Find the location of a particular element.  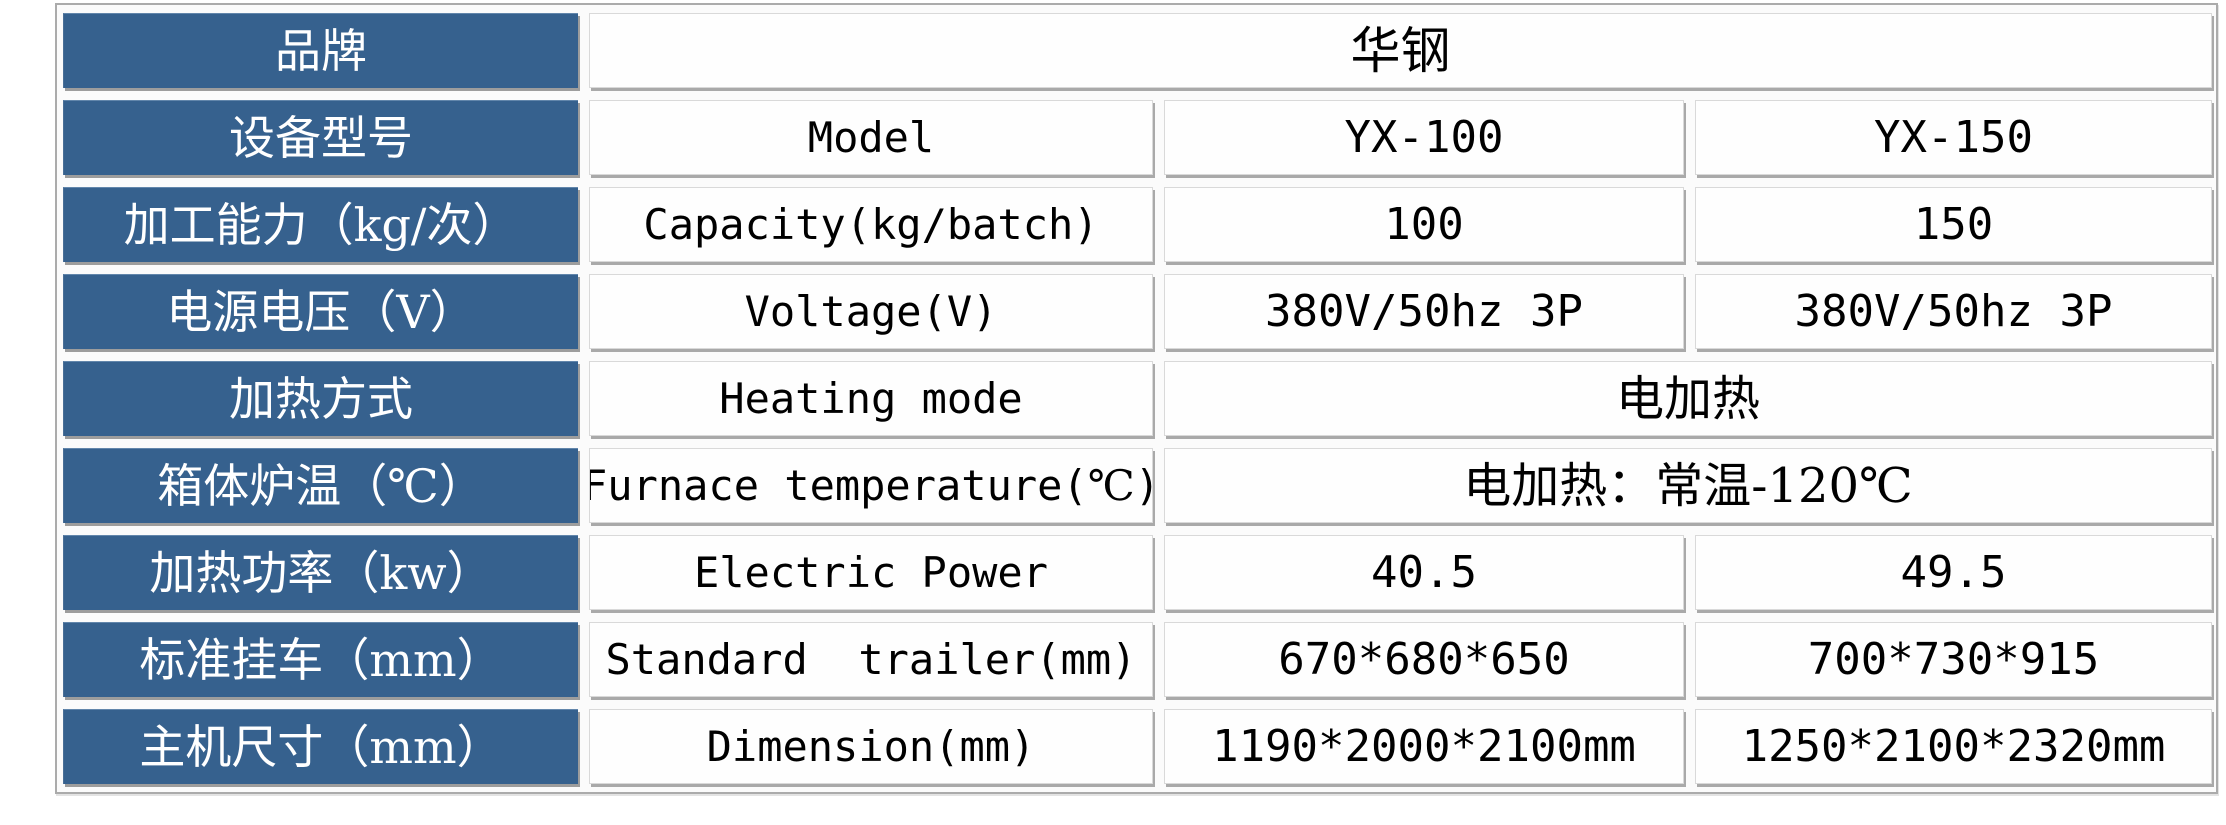

label-voltage: 电源电压（V） is located at coordinates (320, 311).